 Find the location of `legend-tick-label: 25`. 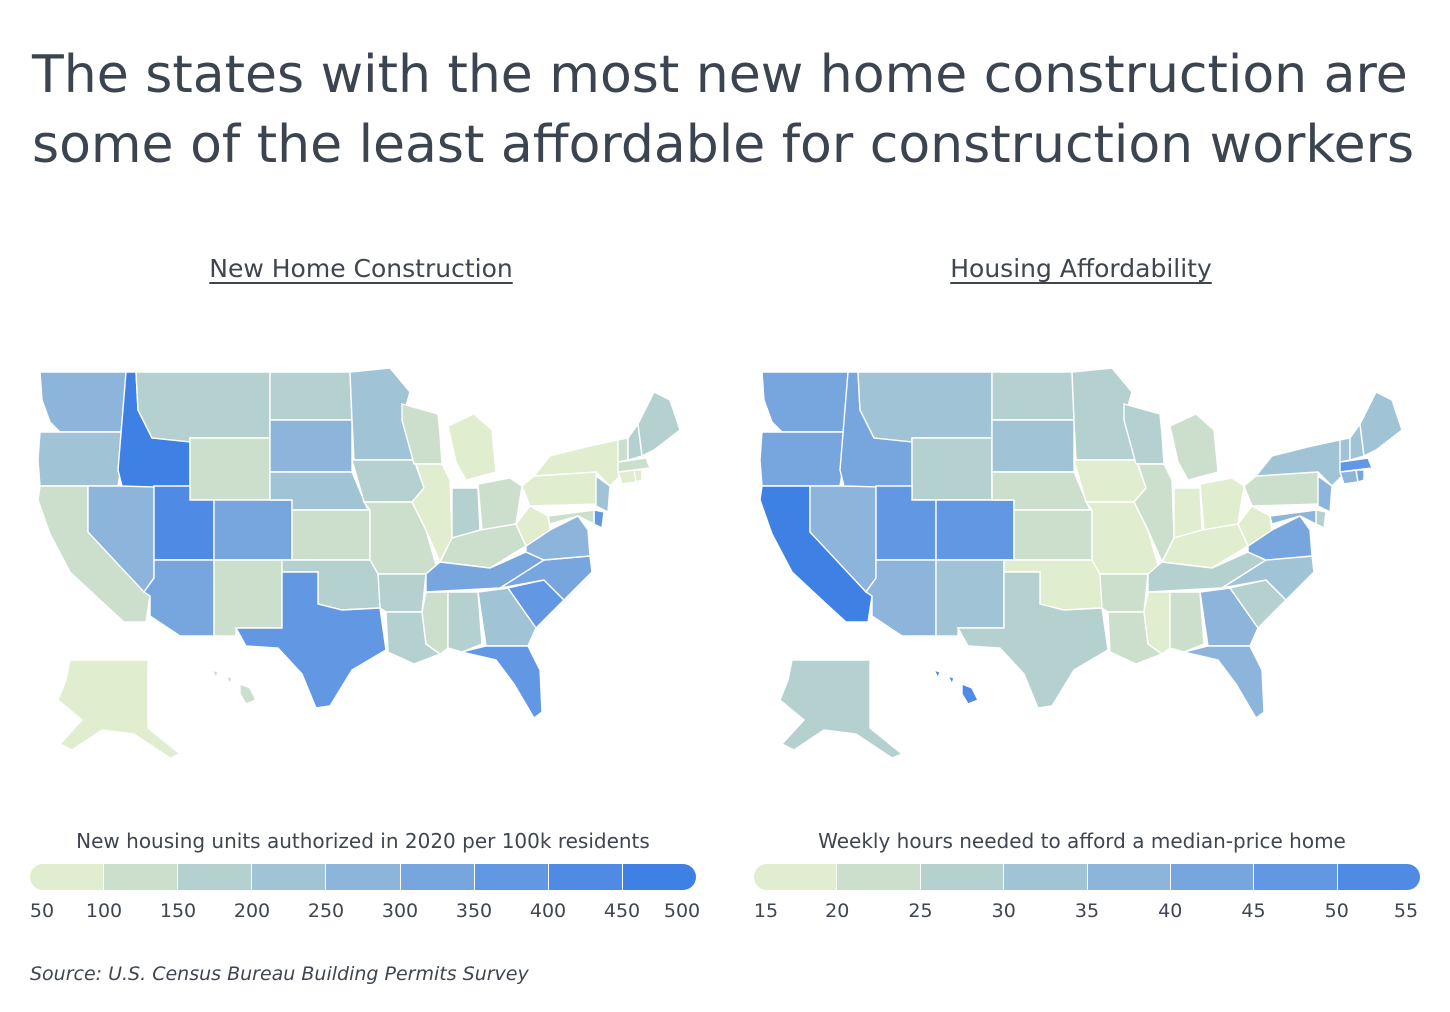

legend-tick-label: 25 is located at coordinates (920, 911).